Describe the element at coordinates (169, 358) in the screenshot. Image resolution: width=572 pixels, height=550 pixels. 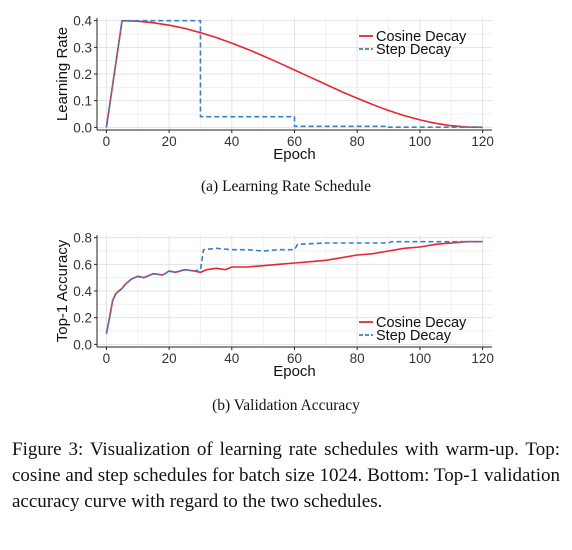
I see `acc-x-tick-label: 20` at that location.